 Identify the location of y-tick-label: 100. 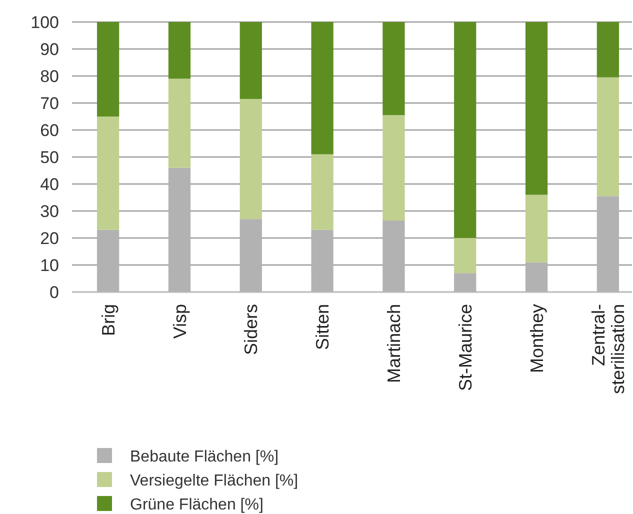
(44, 22).